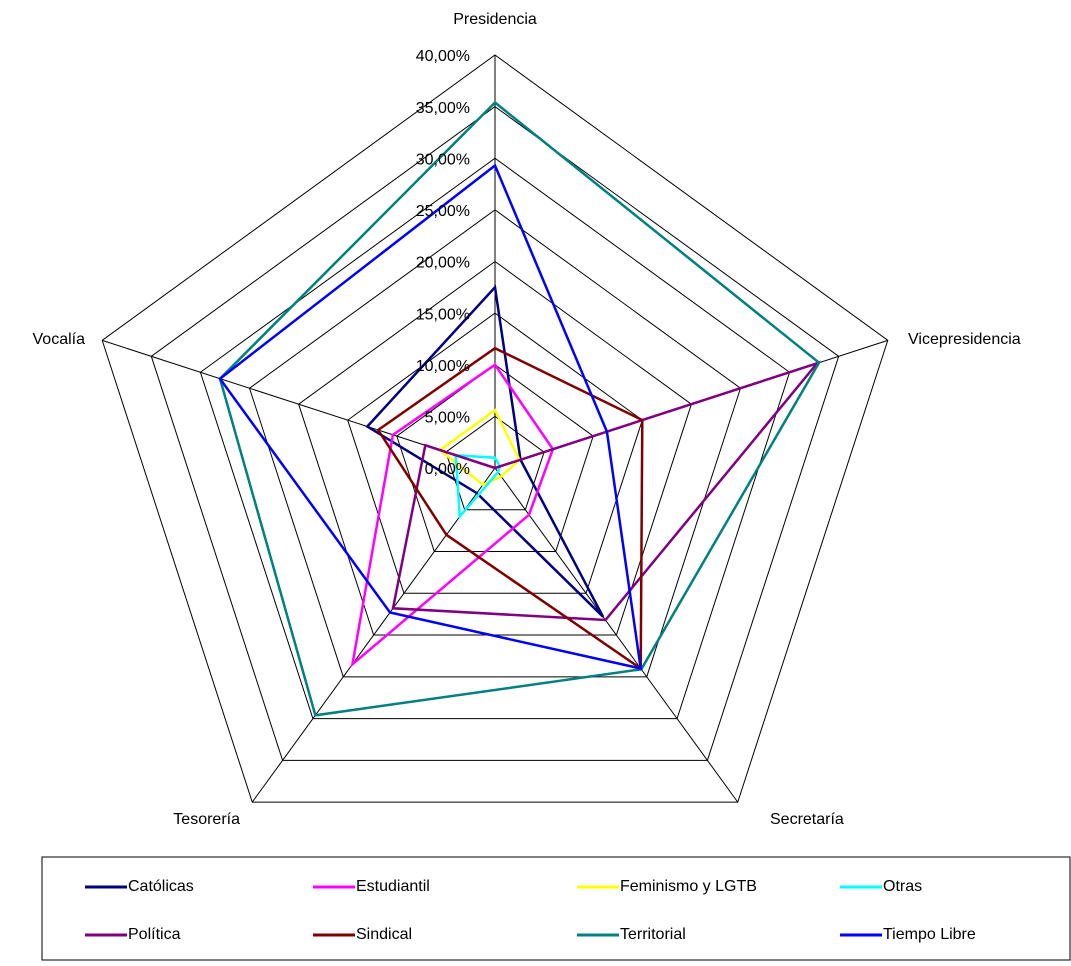  Describe the element at coordinates (384, 934) in the screenshot. I see `legend-label: Sindical` at that location.